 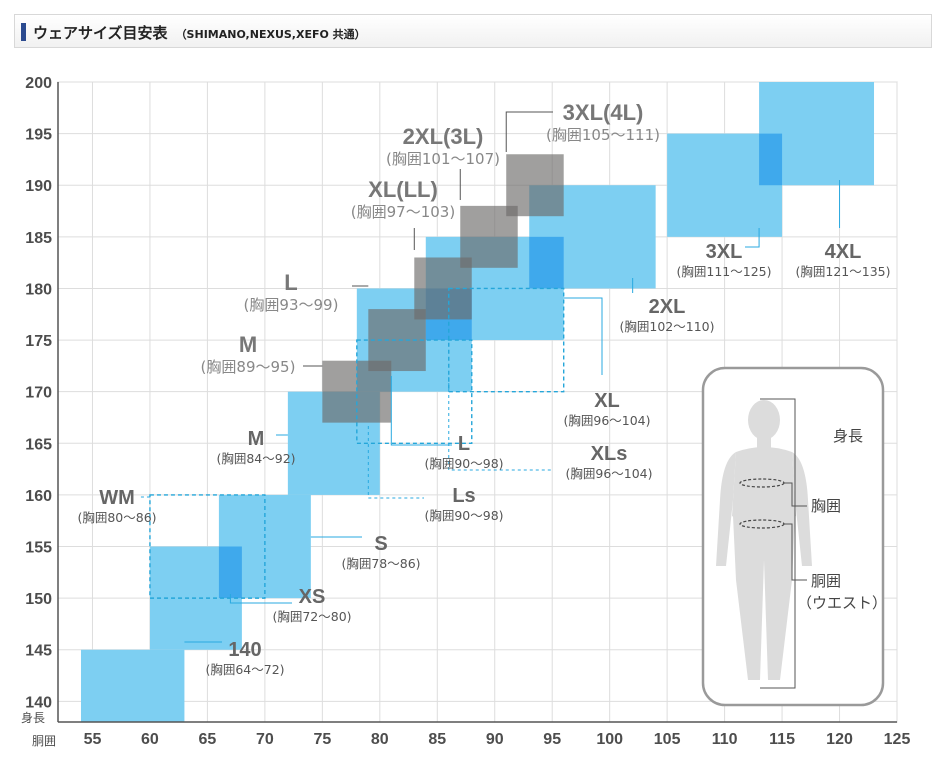 I want to click on figure-legs, so click(x=764, y=598).